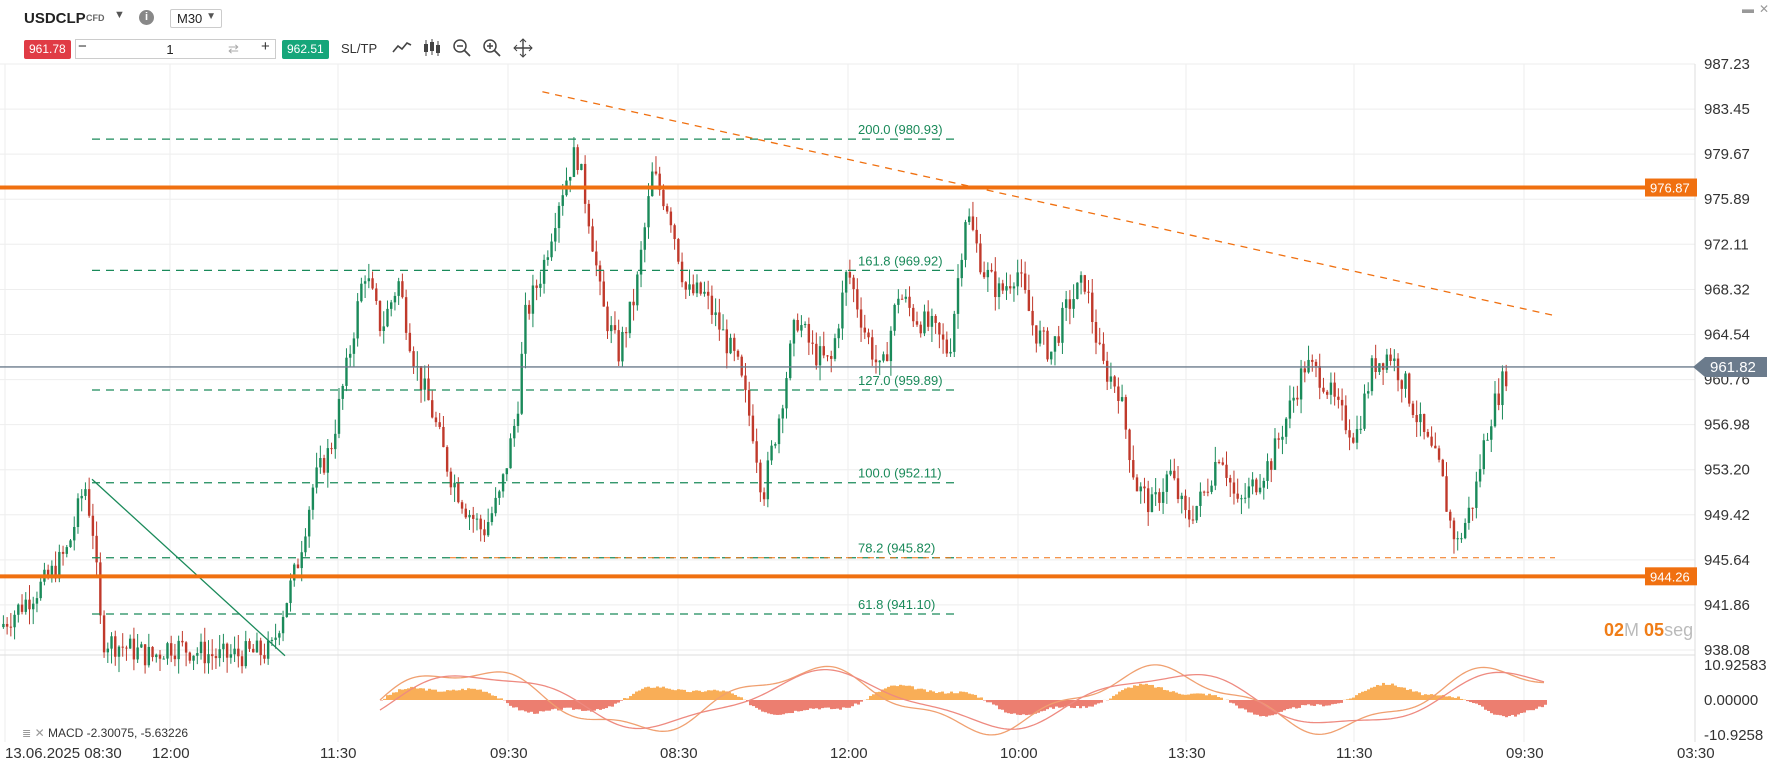  I want to click on zoom-in-icon, so click(492, 48).